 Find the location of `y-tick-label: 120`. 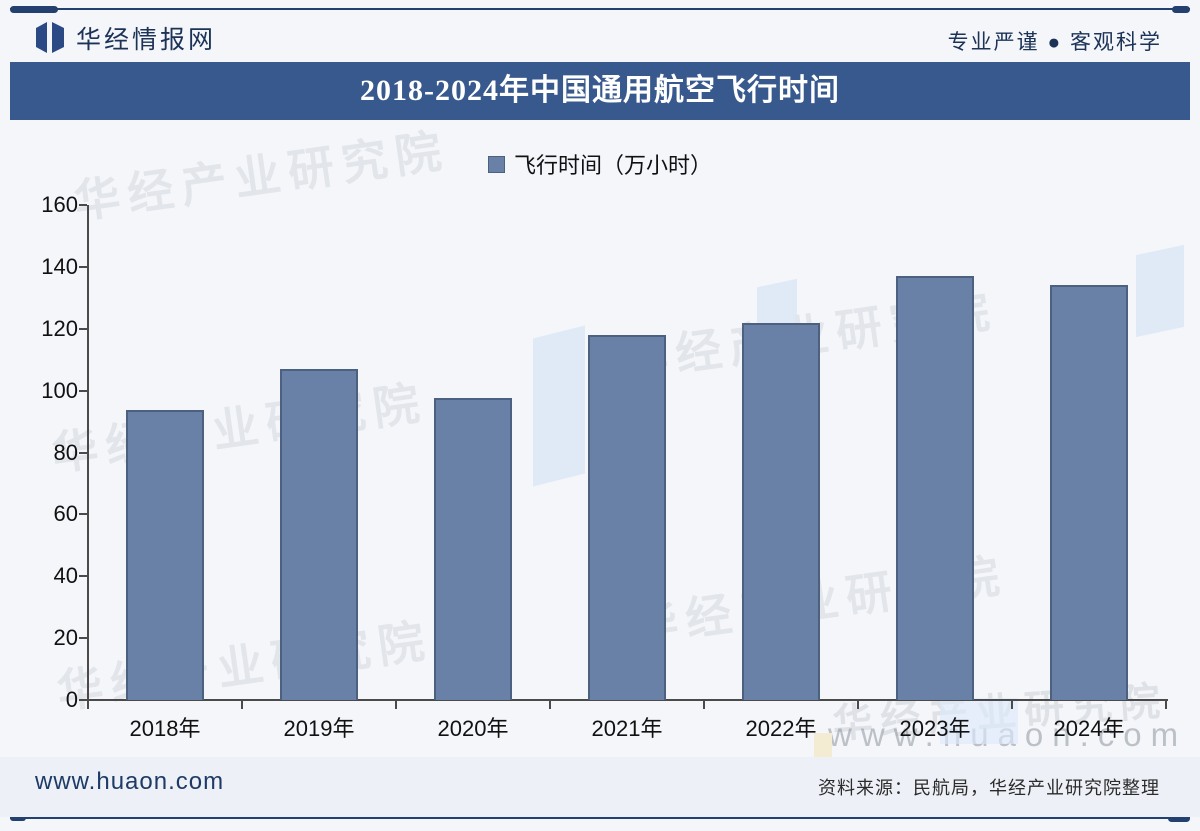

y-tick-label: 120 is located at coordinates (59, 328).